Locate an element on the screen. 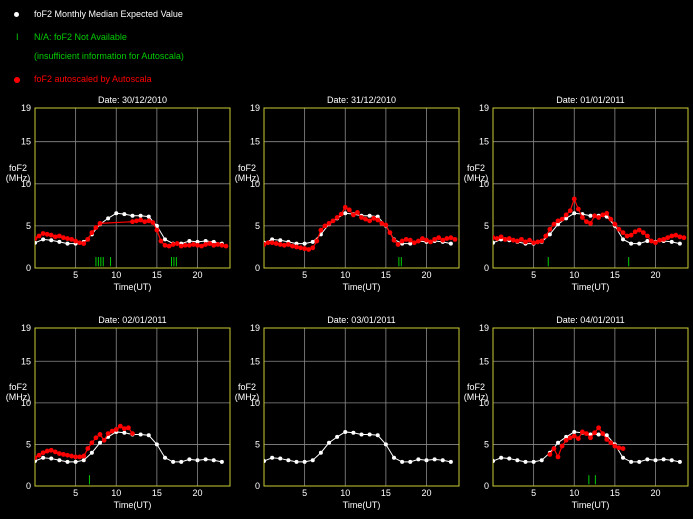  y-tick-label: 15 is located at coordinates (255, 142).